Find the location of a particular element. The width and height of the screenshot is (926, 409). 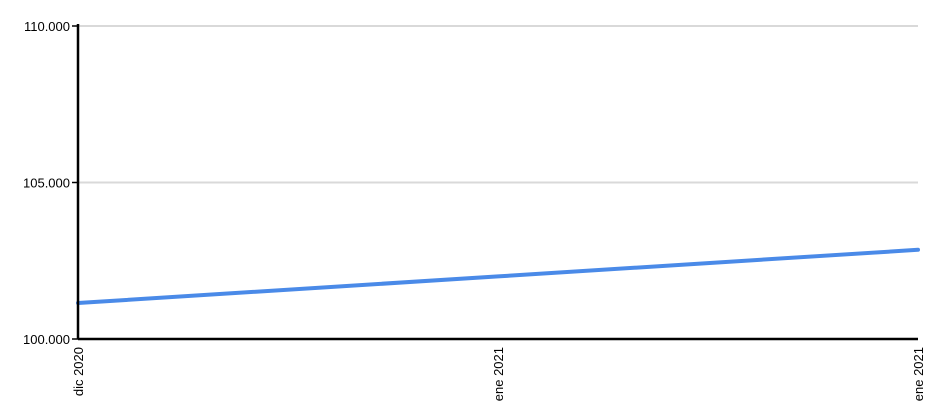

y-tick-label: 110.000 is located at coordinates (47, 26).